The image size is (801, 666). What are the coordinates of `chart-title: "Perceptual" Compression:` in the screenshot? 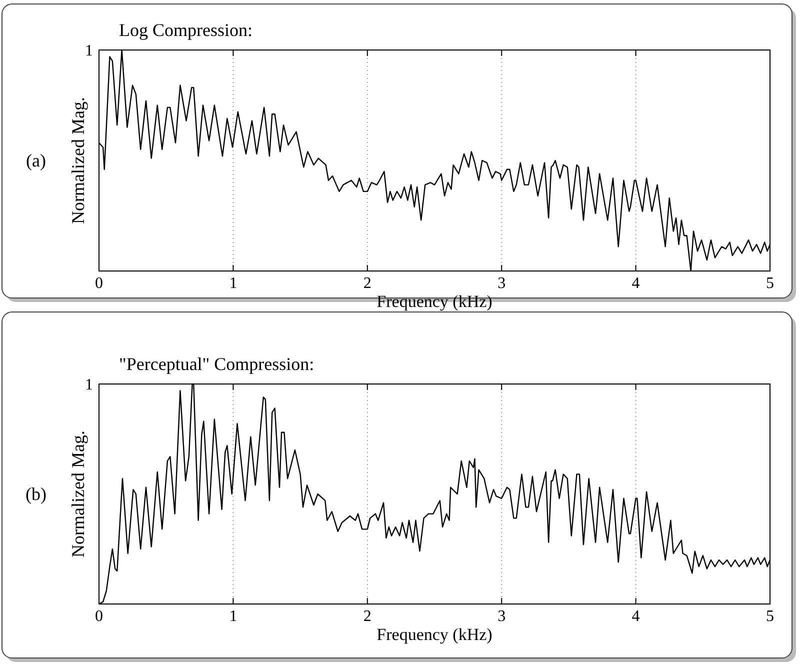 It's located at (216, 364).